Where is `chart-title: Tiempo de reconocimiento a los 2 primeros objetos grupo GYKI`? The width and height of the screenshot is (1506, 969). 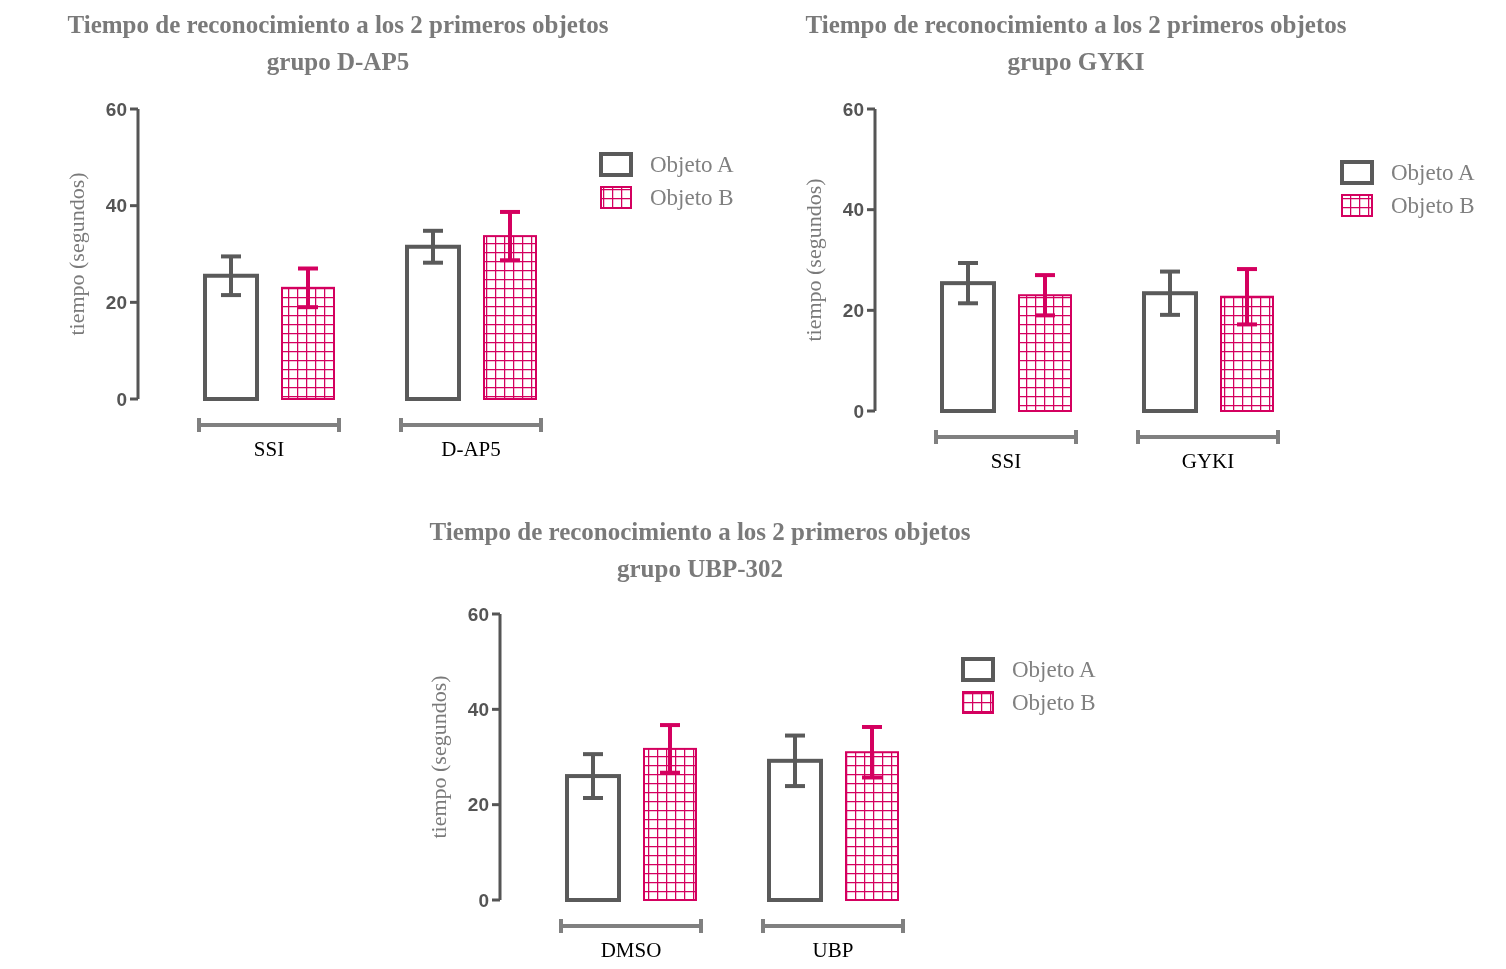 chart-title: Tiempo de reconocimiento a los 2 primeros objetos grupo GYKI is located at coordinates (1076, 43).